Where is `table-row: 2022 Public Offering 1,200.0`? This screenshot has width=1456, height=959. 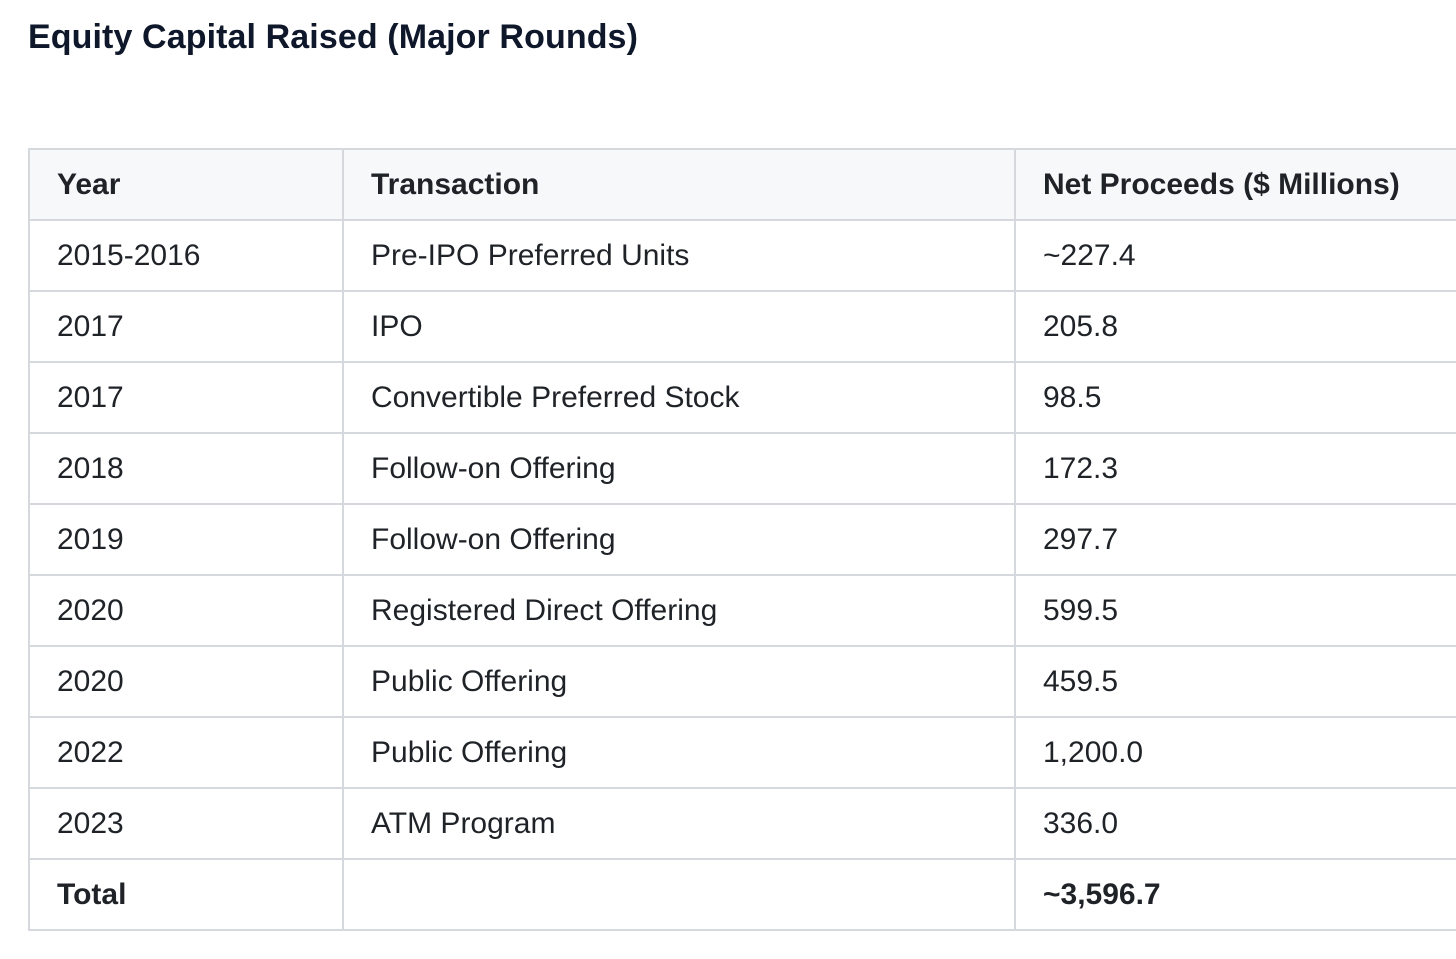 table-row: 2022 Public Offering 1,200.0 is located at coordinates (742, 752).